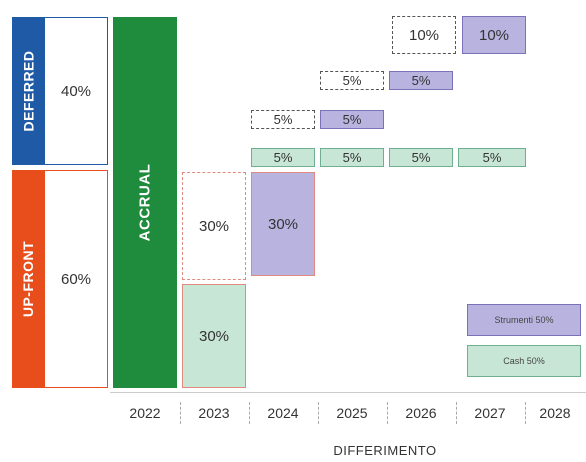  What do you see at coordinates (214, 413) in the screenshot?
I see `year-2023: 2023` at bounding box center [214, 413].